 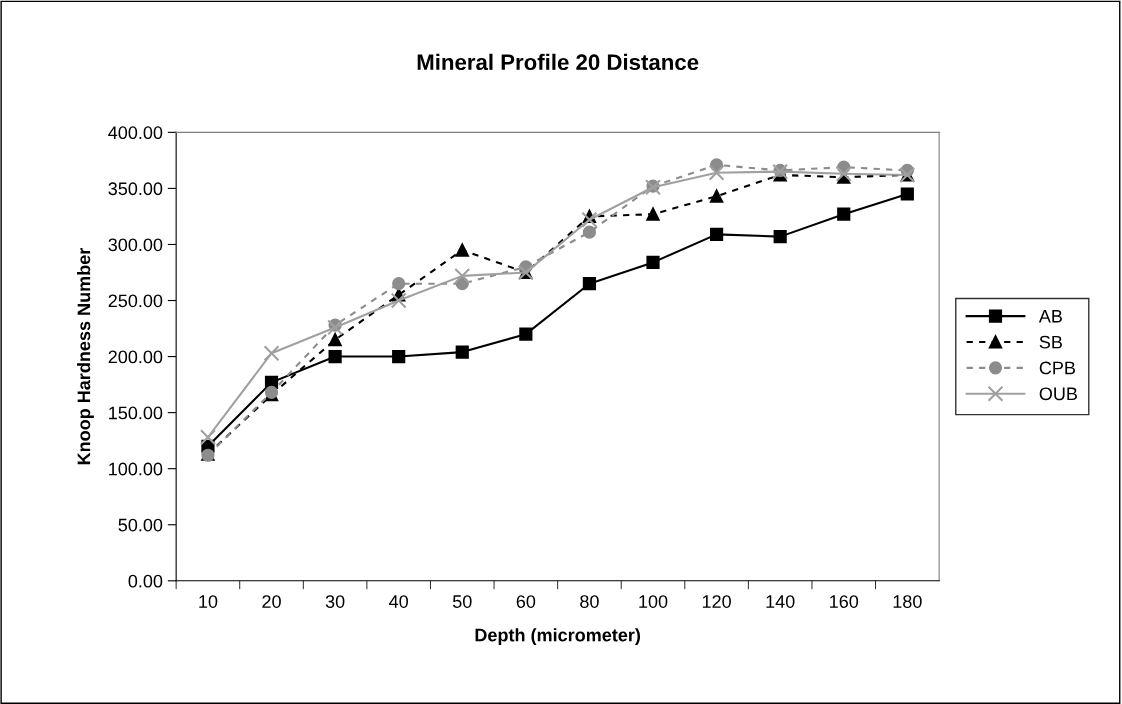 What do you see at coordinates (135, 245) in the screenshot?
I see `y-tick-label: 300.00` at bounding box center [135, 245].